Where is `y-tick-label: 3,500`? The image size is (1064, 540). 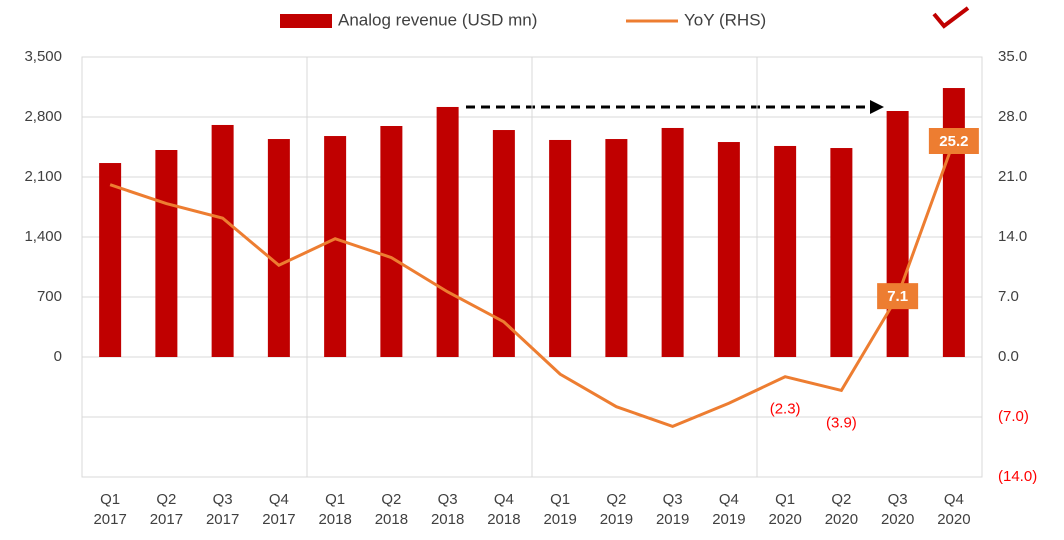
y-tick-label: 3,500 is located at coordinates (43, 56).